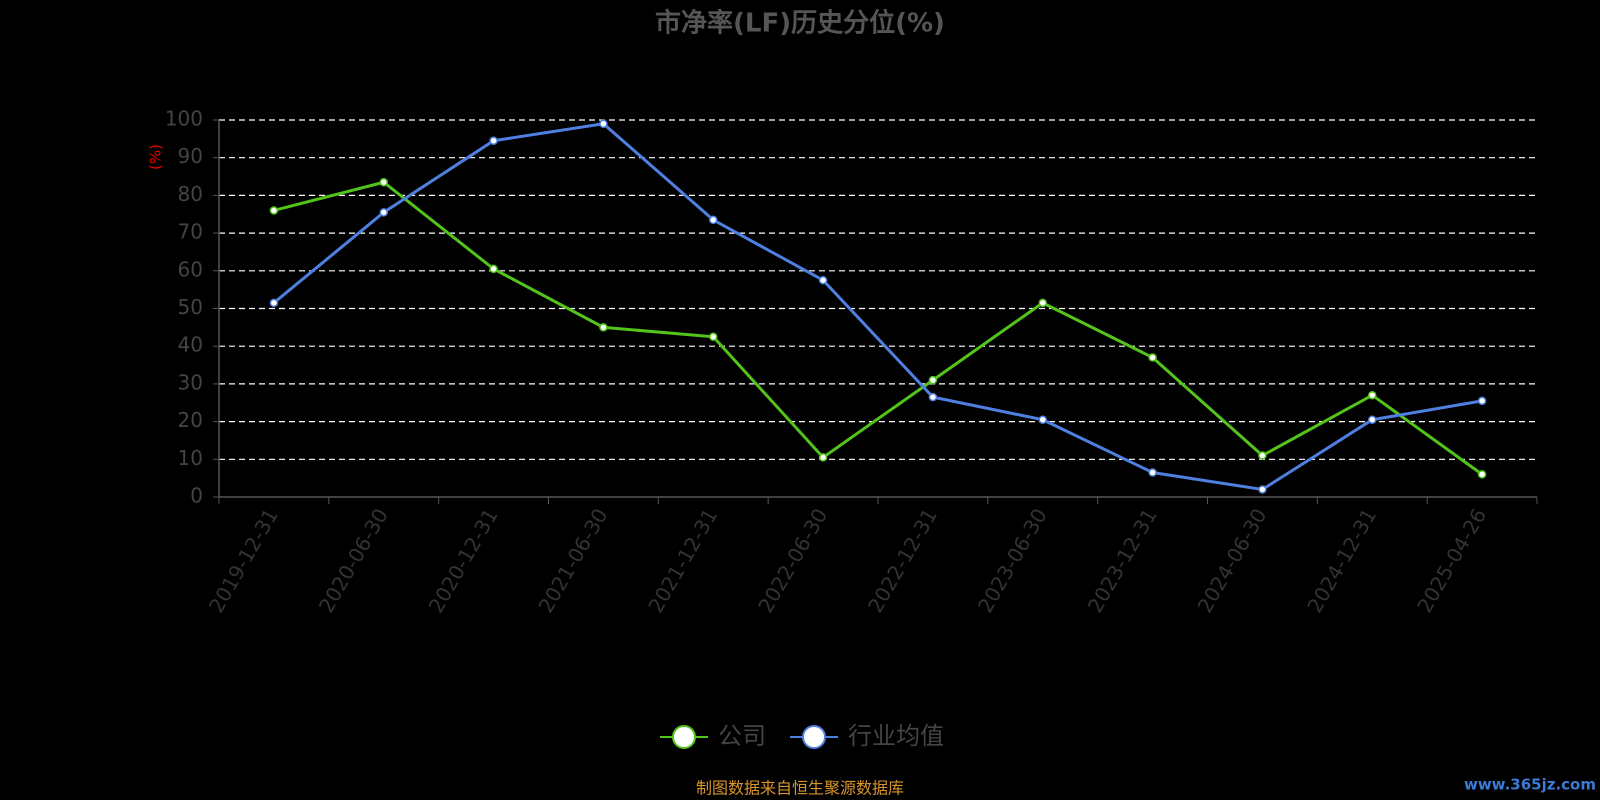 The width and height of the screenshot is (1600, 800). Describe the element at coordinates (190, 194) in the screenshot. I see `y-tick-label: 80` at that location.